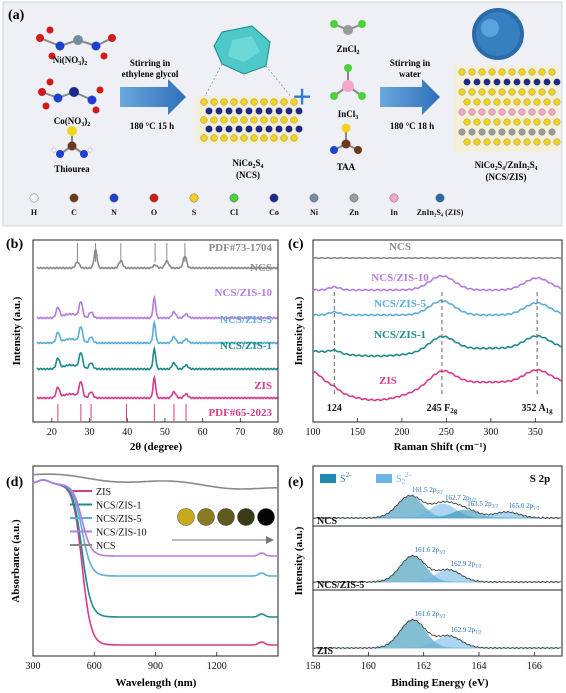 This screenshot has height=693, width=566. I want to click on panel-e-legend-sup: 2-, so click(349, 475).